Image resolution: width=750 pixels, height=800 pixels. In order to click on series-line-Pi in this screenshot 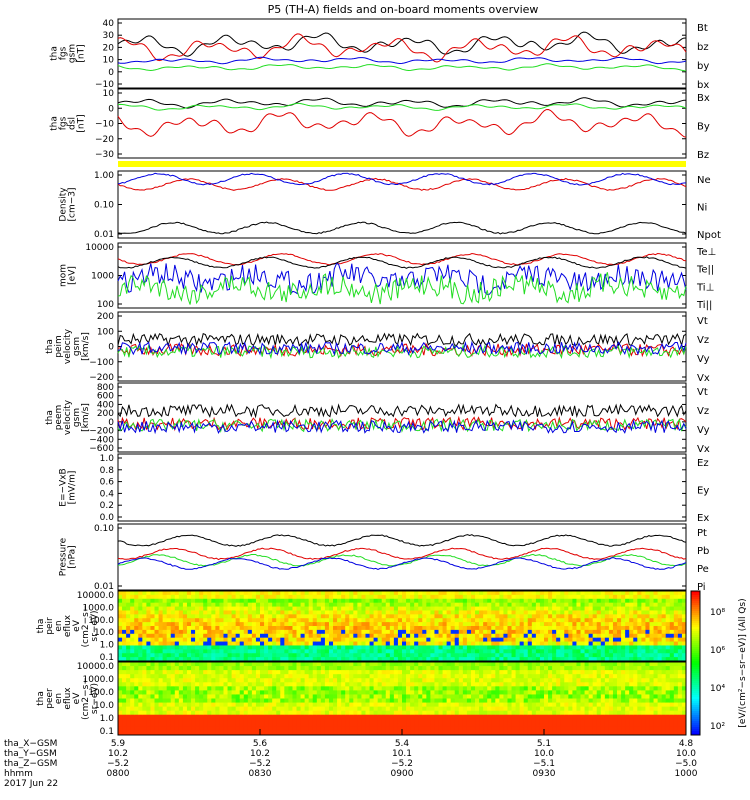, I will do `click(402, 563)`.